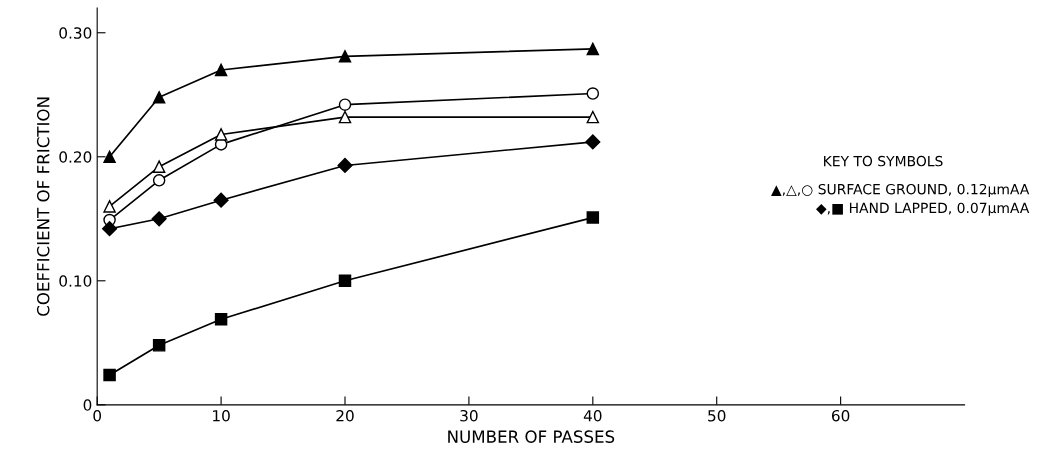 This screenshot has width=1045, height=468. What do you see at coordinates (717, 415) in the screenshot?
I see `x-tick-label: 50` at bounding box center [717, 415].